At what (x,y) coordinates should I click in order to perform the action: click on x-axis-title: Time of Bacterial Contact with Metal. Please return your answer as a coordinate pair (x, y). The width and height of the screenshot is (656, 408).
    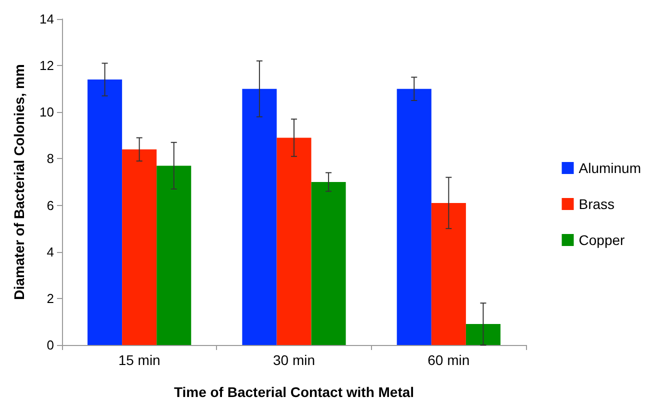
    Looking at the image, I should click on (294, 392).